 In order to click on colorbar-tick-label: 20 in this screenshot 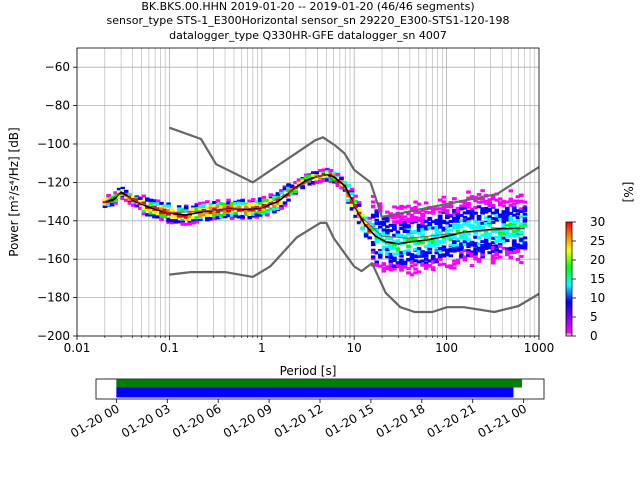, I will do `click(597, 260)`.